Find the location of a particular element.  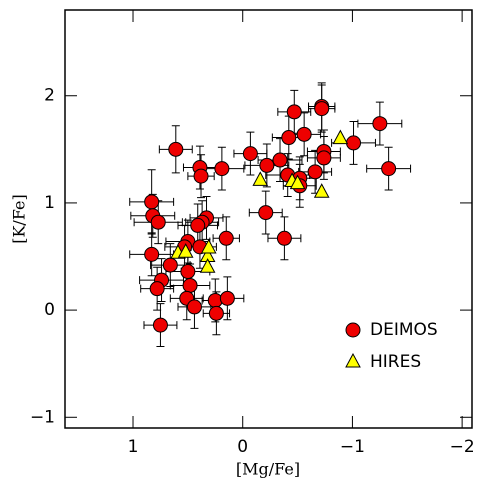

y-tick-label: 1 is located at coordinates (49, 203).